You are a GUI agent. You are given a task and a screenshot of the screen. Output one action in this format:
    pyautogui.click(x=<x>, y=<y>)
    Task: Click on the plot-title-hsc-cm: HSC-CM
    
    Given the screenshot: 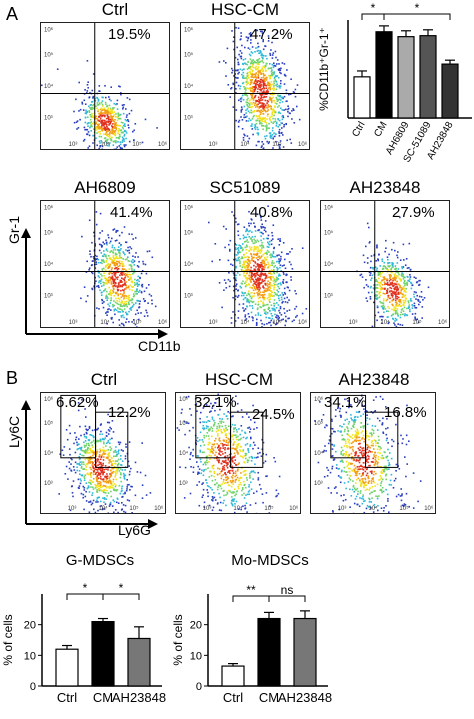 What is the action you would take?
    pyautogui.click(x=245, y=9)
    